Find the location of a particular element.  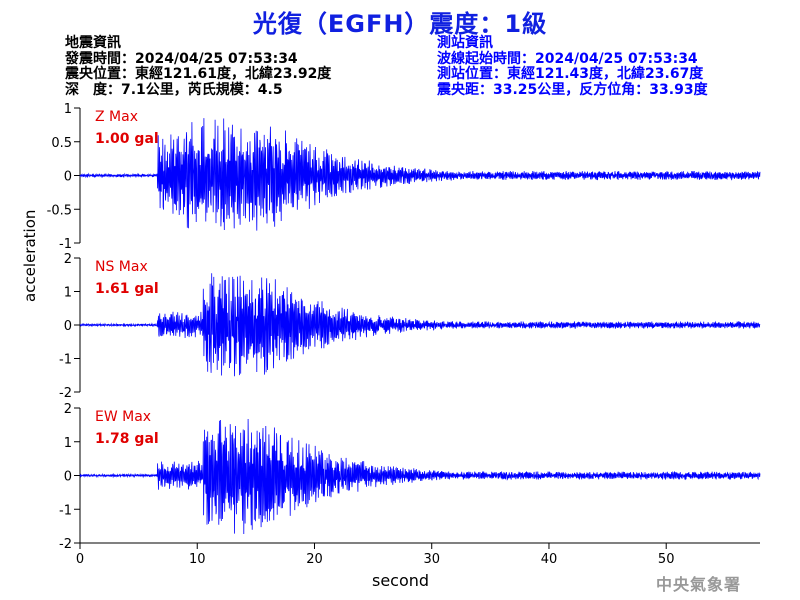

x-tick-label: 0 is located at coordinates (80, 559).